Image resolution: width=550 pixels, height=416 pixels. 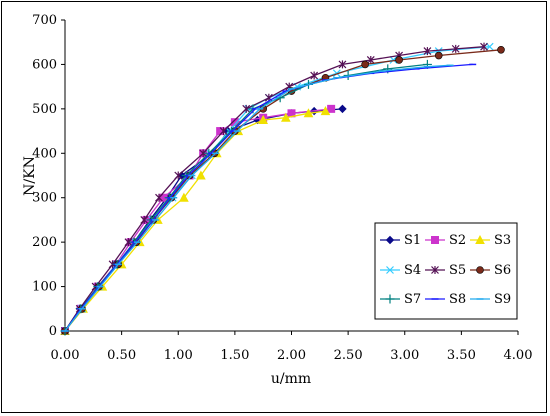 I want to click on legend-item-s2: S2, so click(x=445, y=240).